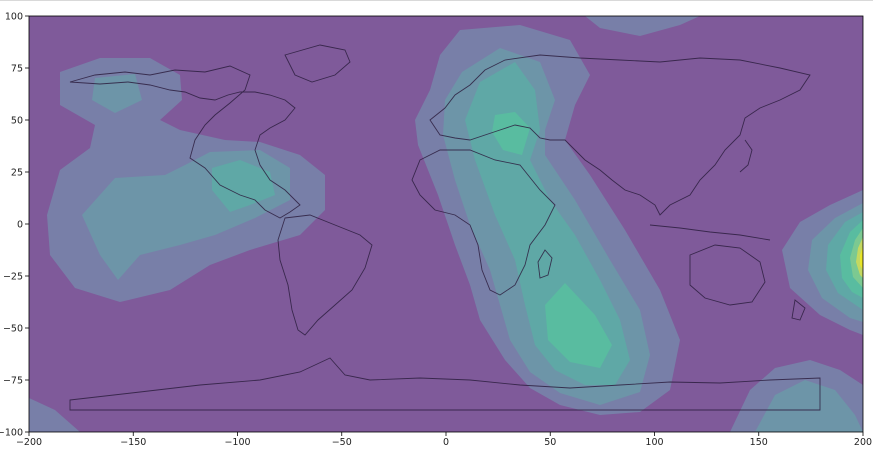 The width and height of the screenshot is (873, 450). Describe the element at coordinates (759, 442) in the screenshot. I see `x-tick-label: 150` at that location.